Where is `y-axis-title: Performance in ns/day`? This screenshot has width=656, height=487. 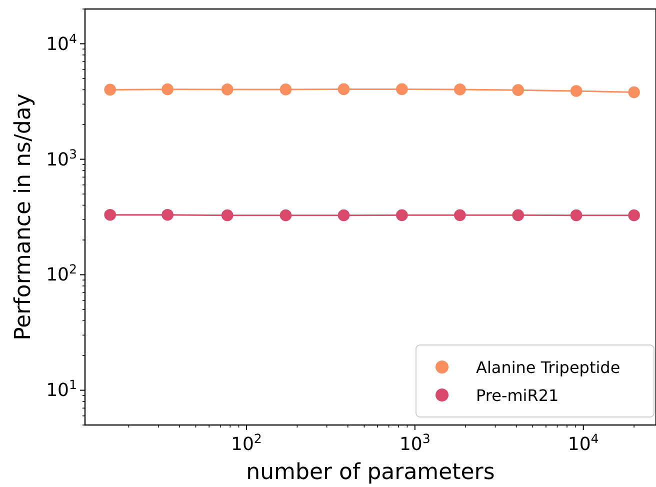 y-axis-title: Performance in ns/day is located at coordinates (23, 217).